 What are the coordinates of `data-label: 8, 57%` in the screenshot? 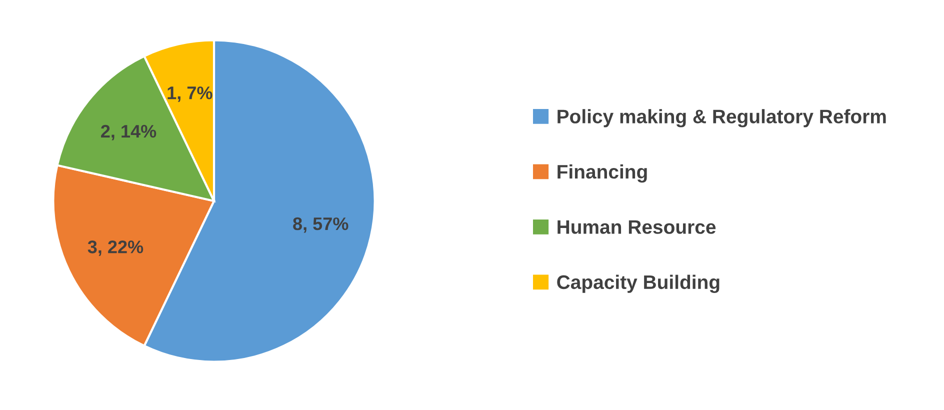 It's located at (320, 225).